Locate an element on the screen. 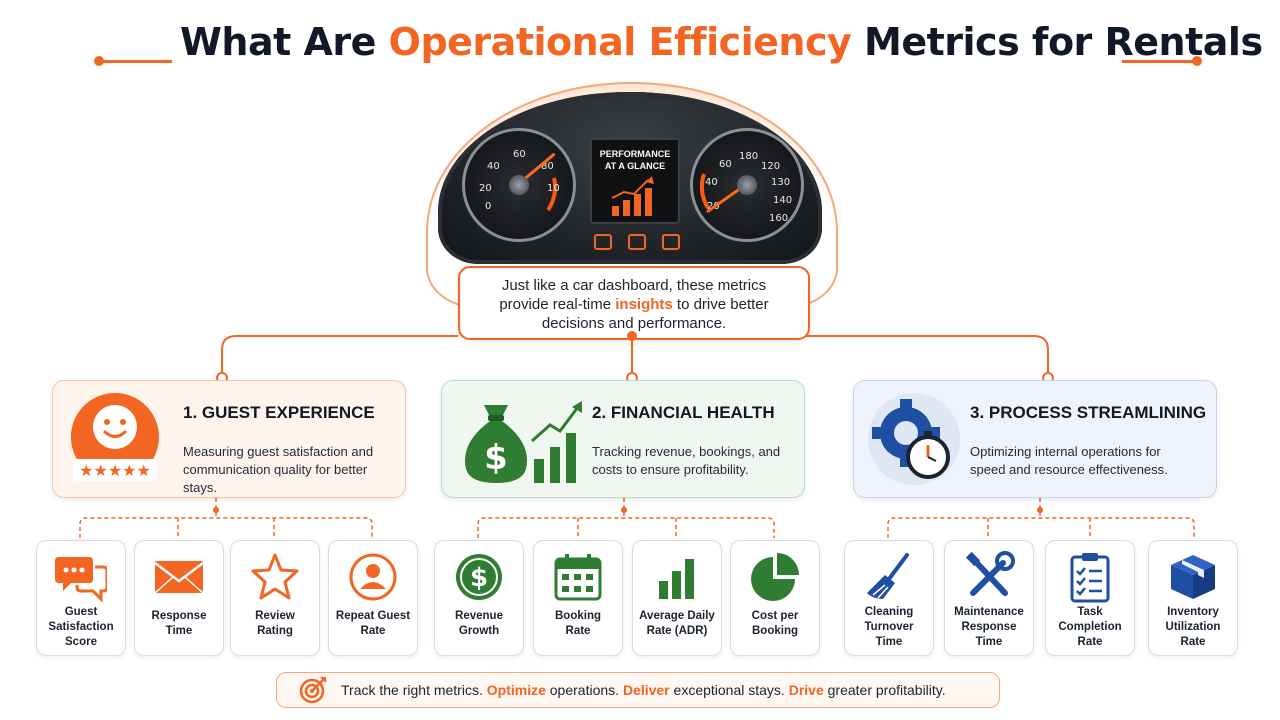  gauge-right-tick: 160 is located at coordinates (779, 218).